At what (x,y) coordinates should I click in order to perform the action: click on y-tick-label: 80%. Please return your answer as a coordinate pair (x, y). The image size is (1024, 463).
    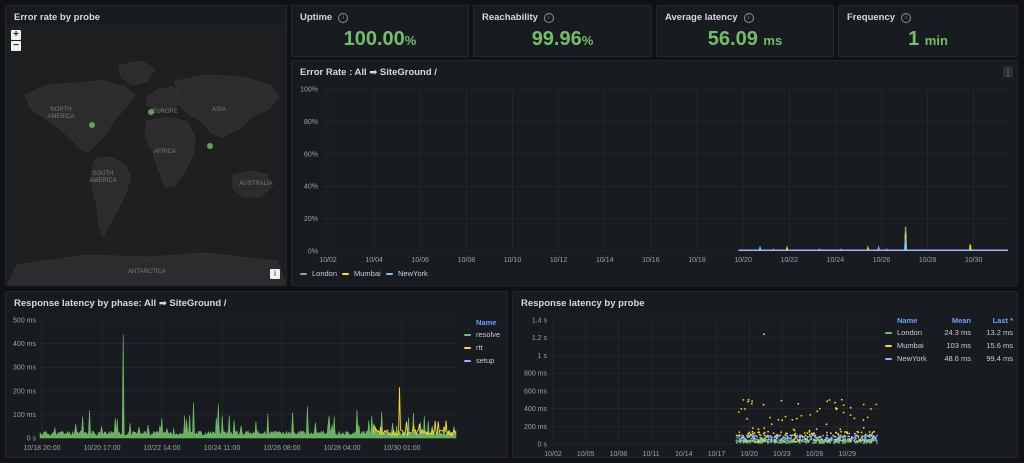
    Looking at the image, I should click on (311, 122).